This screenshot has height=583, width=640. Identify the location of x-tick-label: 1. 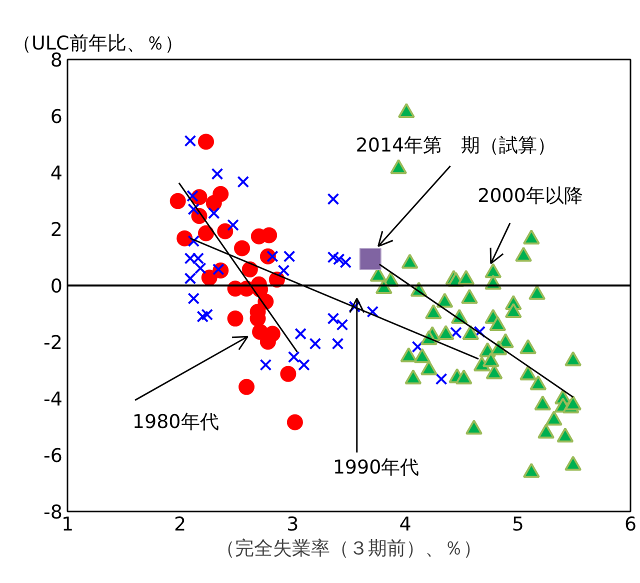
(67, 525).